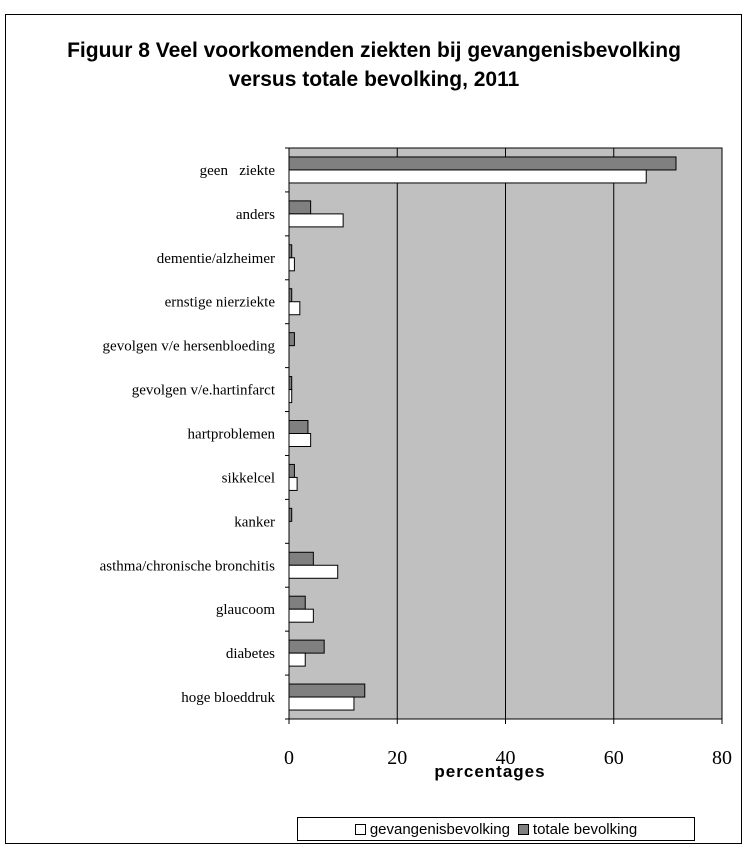  Describe the element at coordinates (245, 610) in the screenshot. I see `category-label-10: glaucoom` at that location.